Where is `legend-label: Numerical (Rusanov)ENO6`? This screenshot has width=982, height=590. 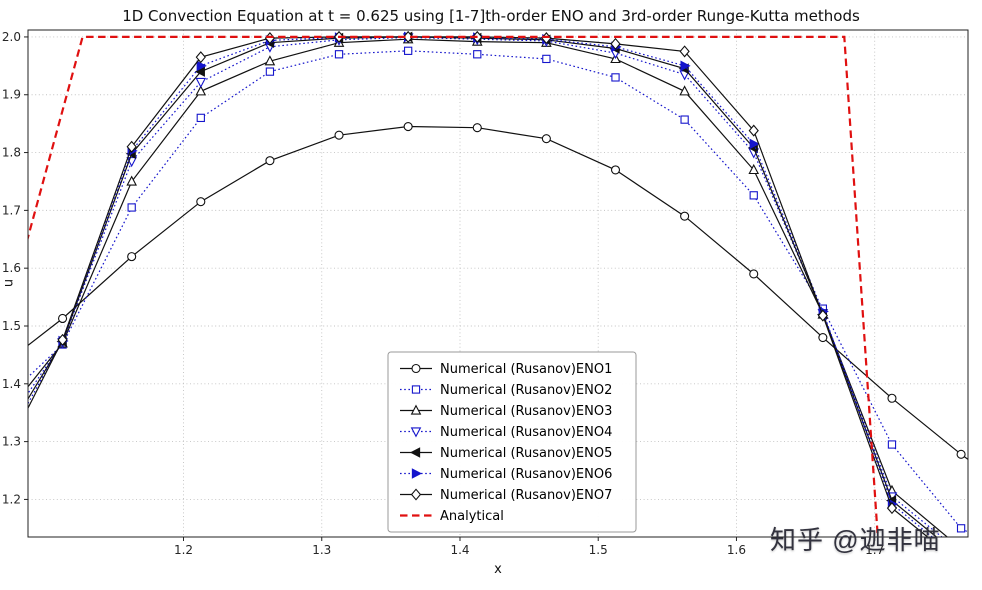 legend-label: Numerical (Rusanov)ENO6 is located at coordinates (526, 474).